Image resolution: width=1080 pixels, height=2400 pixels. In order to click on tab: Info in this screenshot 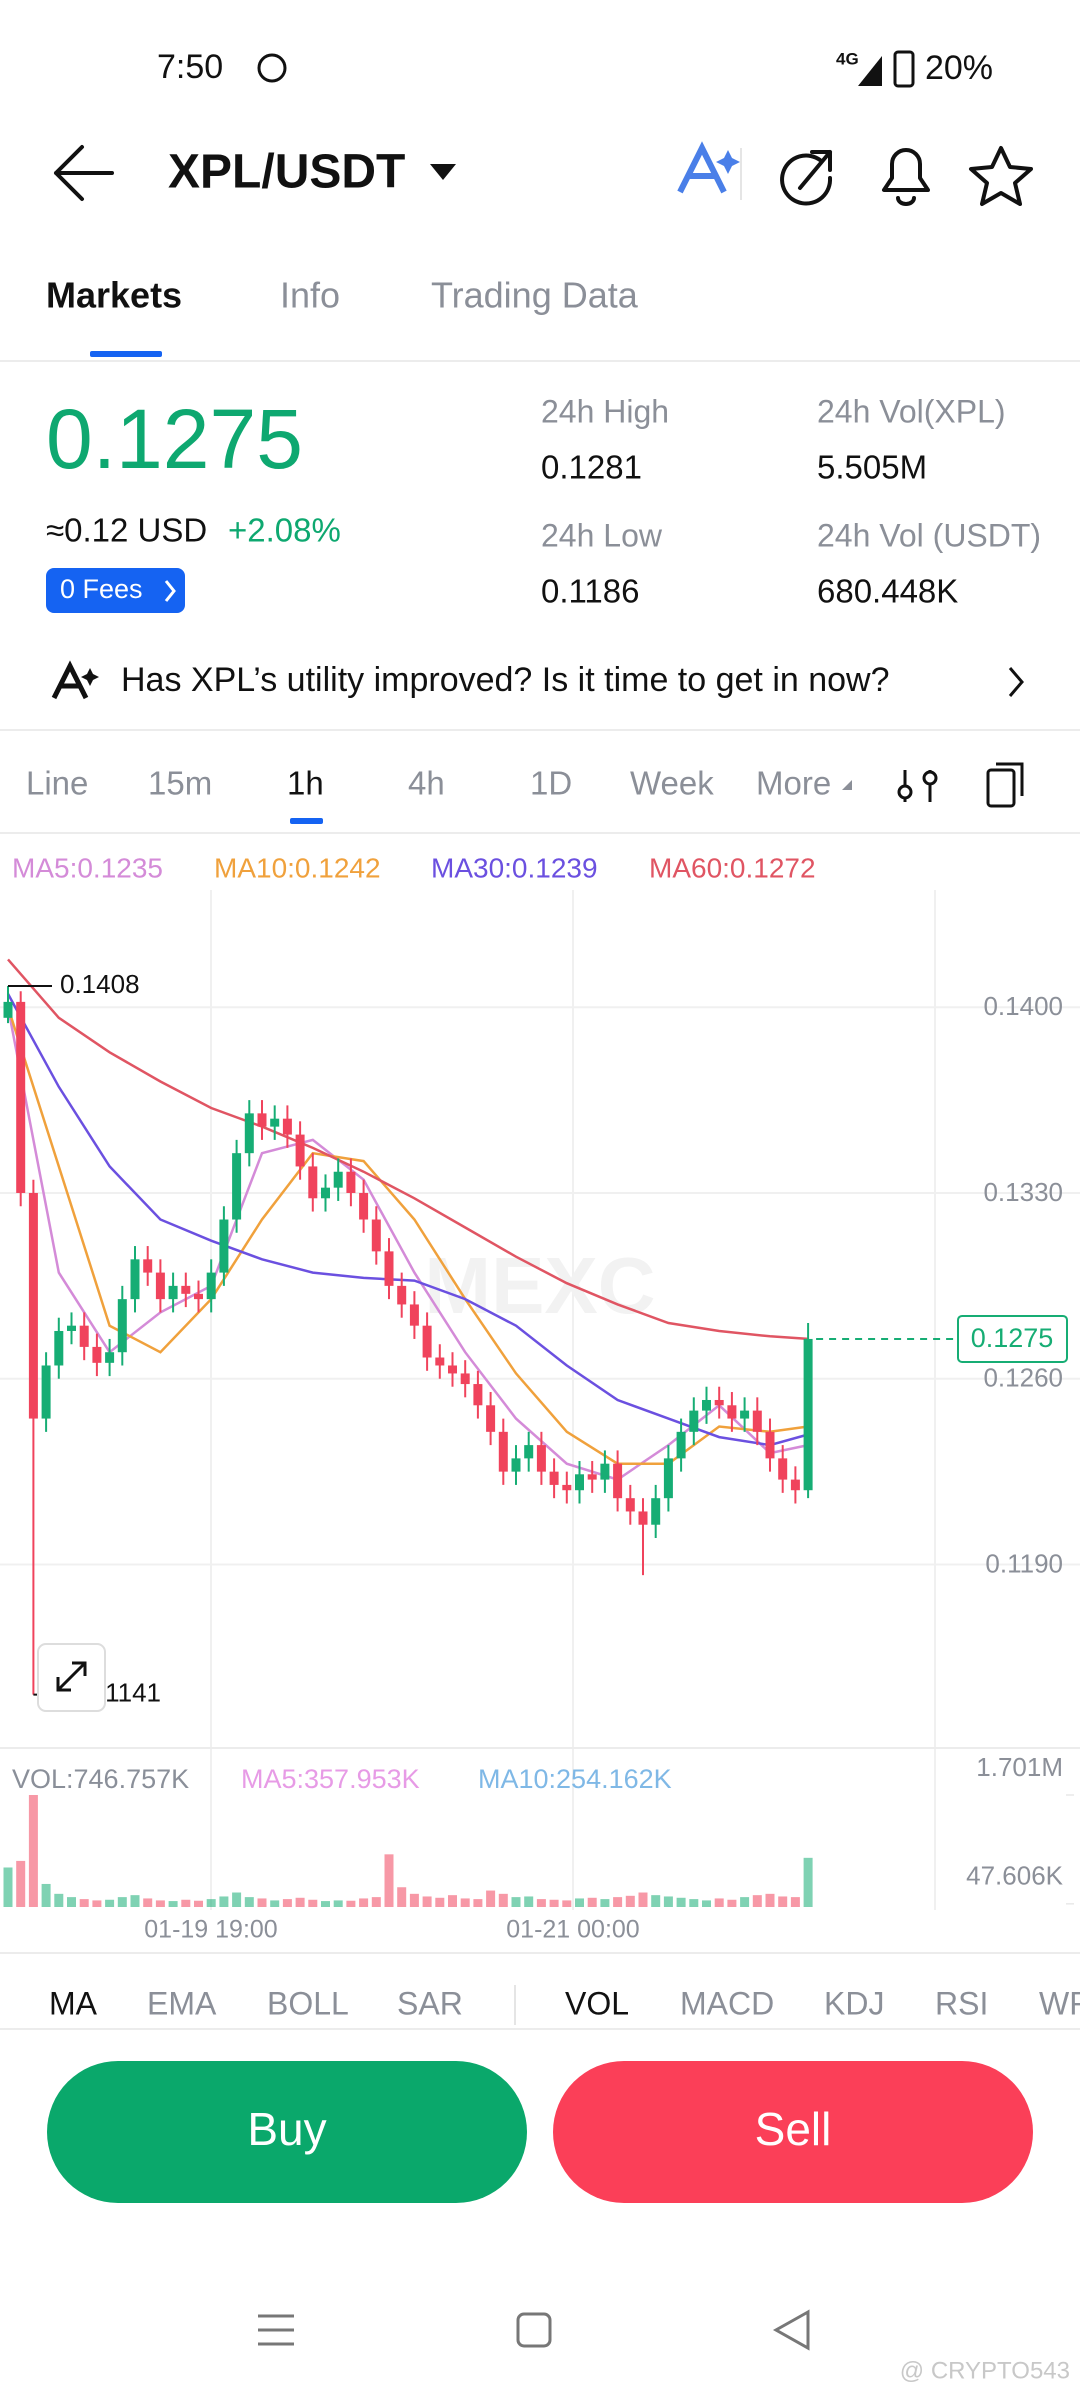, I will do `click(310, 295)`.